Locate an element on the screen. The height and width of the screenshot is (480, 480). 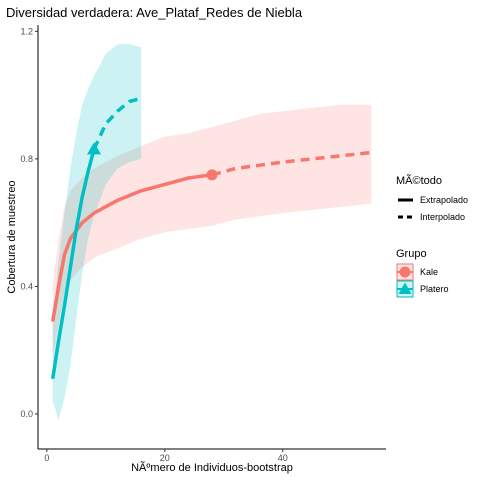
y-axis-ticks: 0.0 0.4 0.8 1.2 is located at coordinates (29, 222).